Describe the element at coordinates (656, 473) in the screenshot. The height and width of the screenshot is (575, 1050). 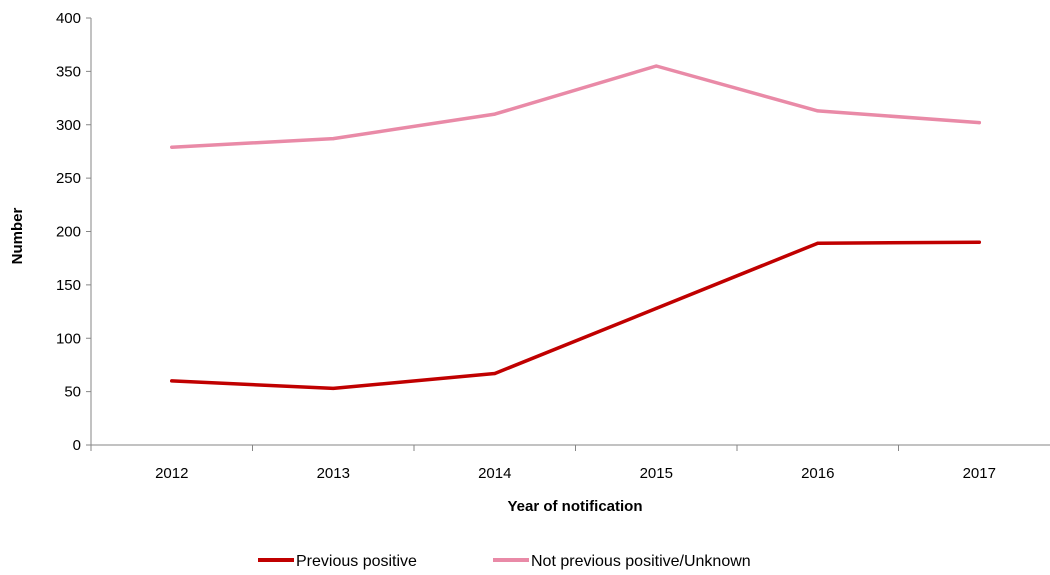
I see `x-tick-label-2015: 2015` at that location.